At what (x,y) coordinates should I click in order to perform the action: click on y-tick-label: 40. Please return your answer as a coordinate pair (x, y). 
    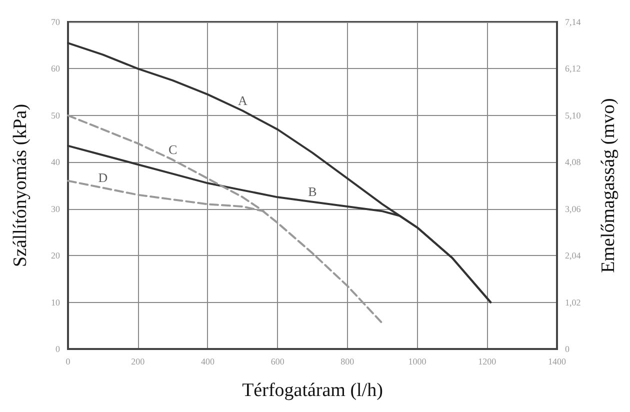
    Looking at the image, I should click on (55, 162).